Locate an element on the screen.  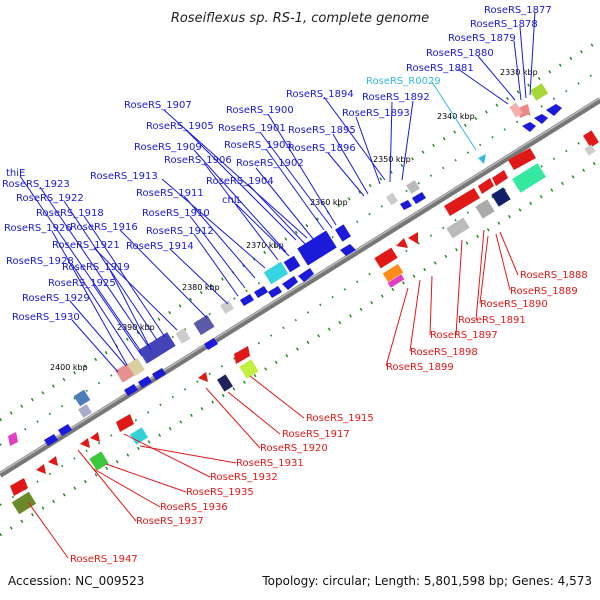
gene-label: RoseRS_1912 is located at coordinates (180, 231).